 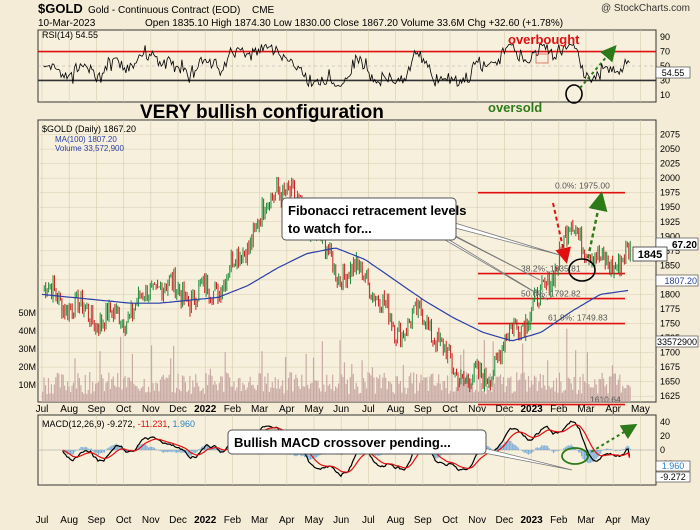 What do you see at coordinates (665, 37) in the screenshot?
I see `rsi-tick-label: 90` at bounding box center [665, 37].